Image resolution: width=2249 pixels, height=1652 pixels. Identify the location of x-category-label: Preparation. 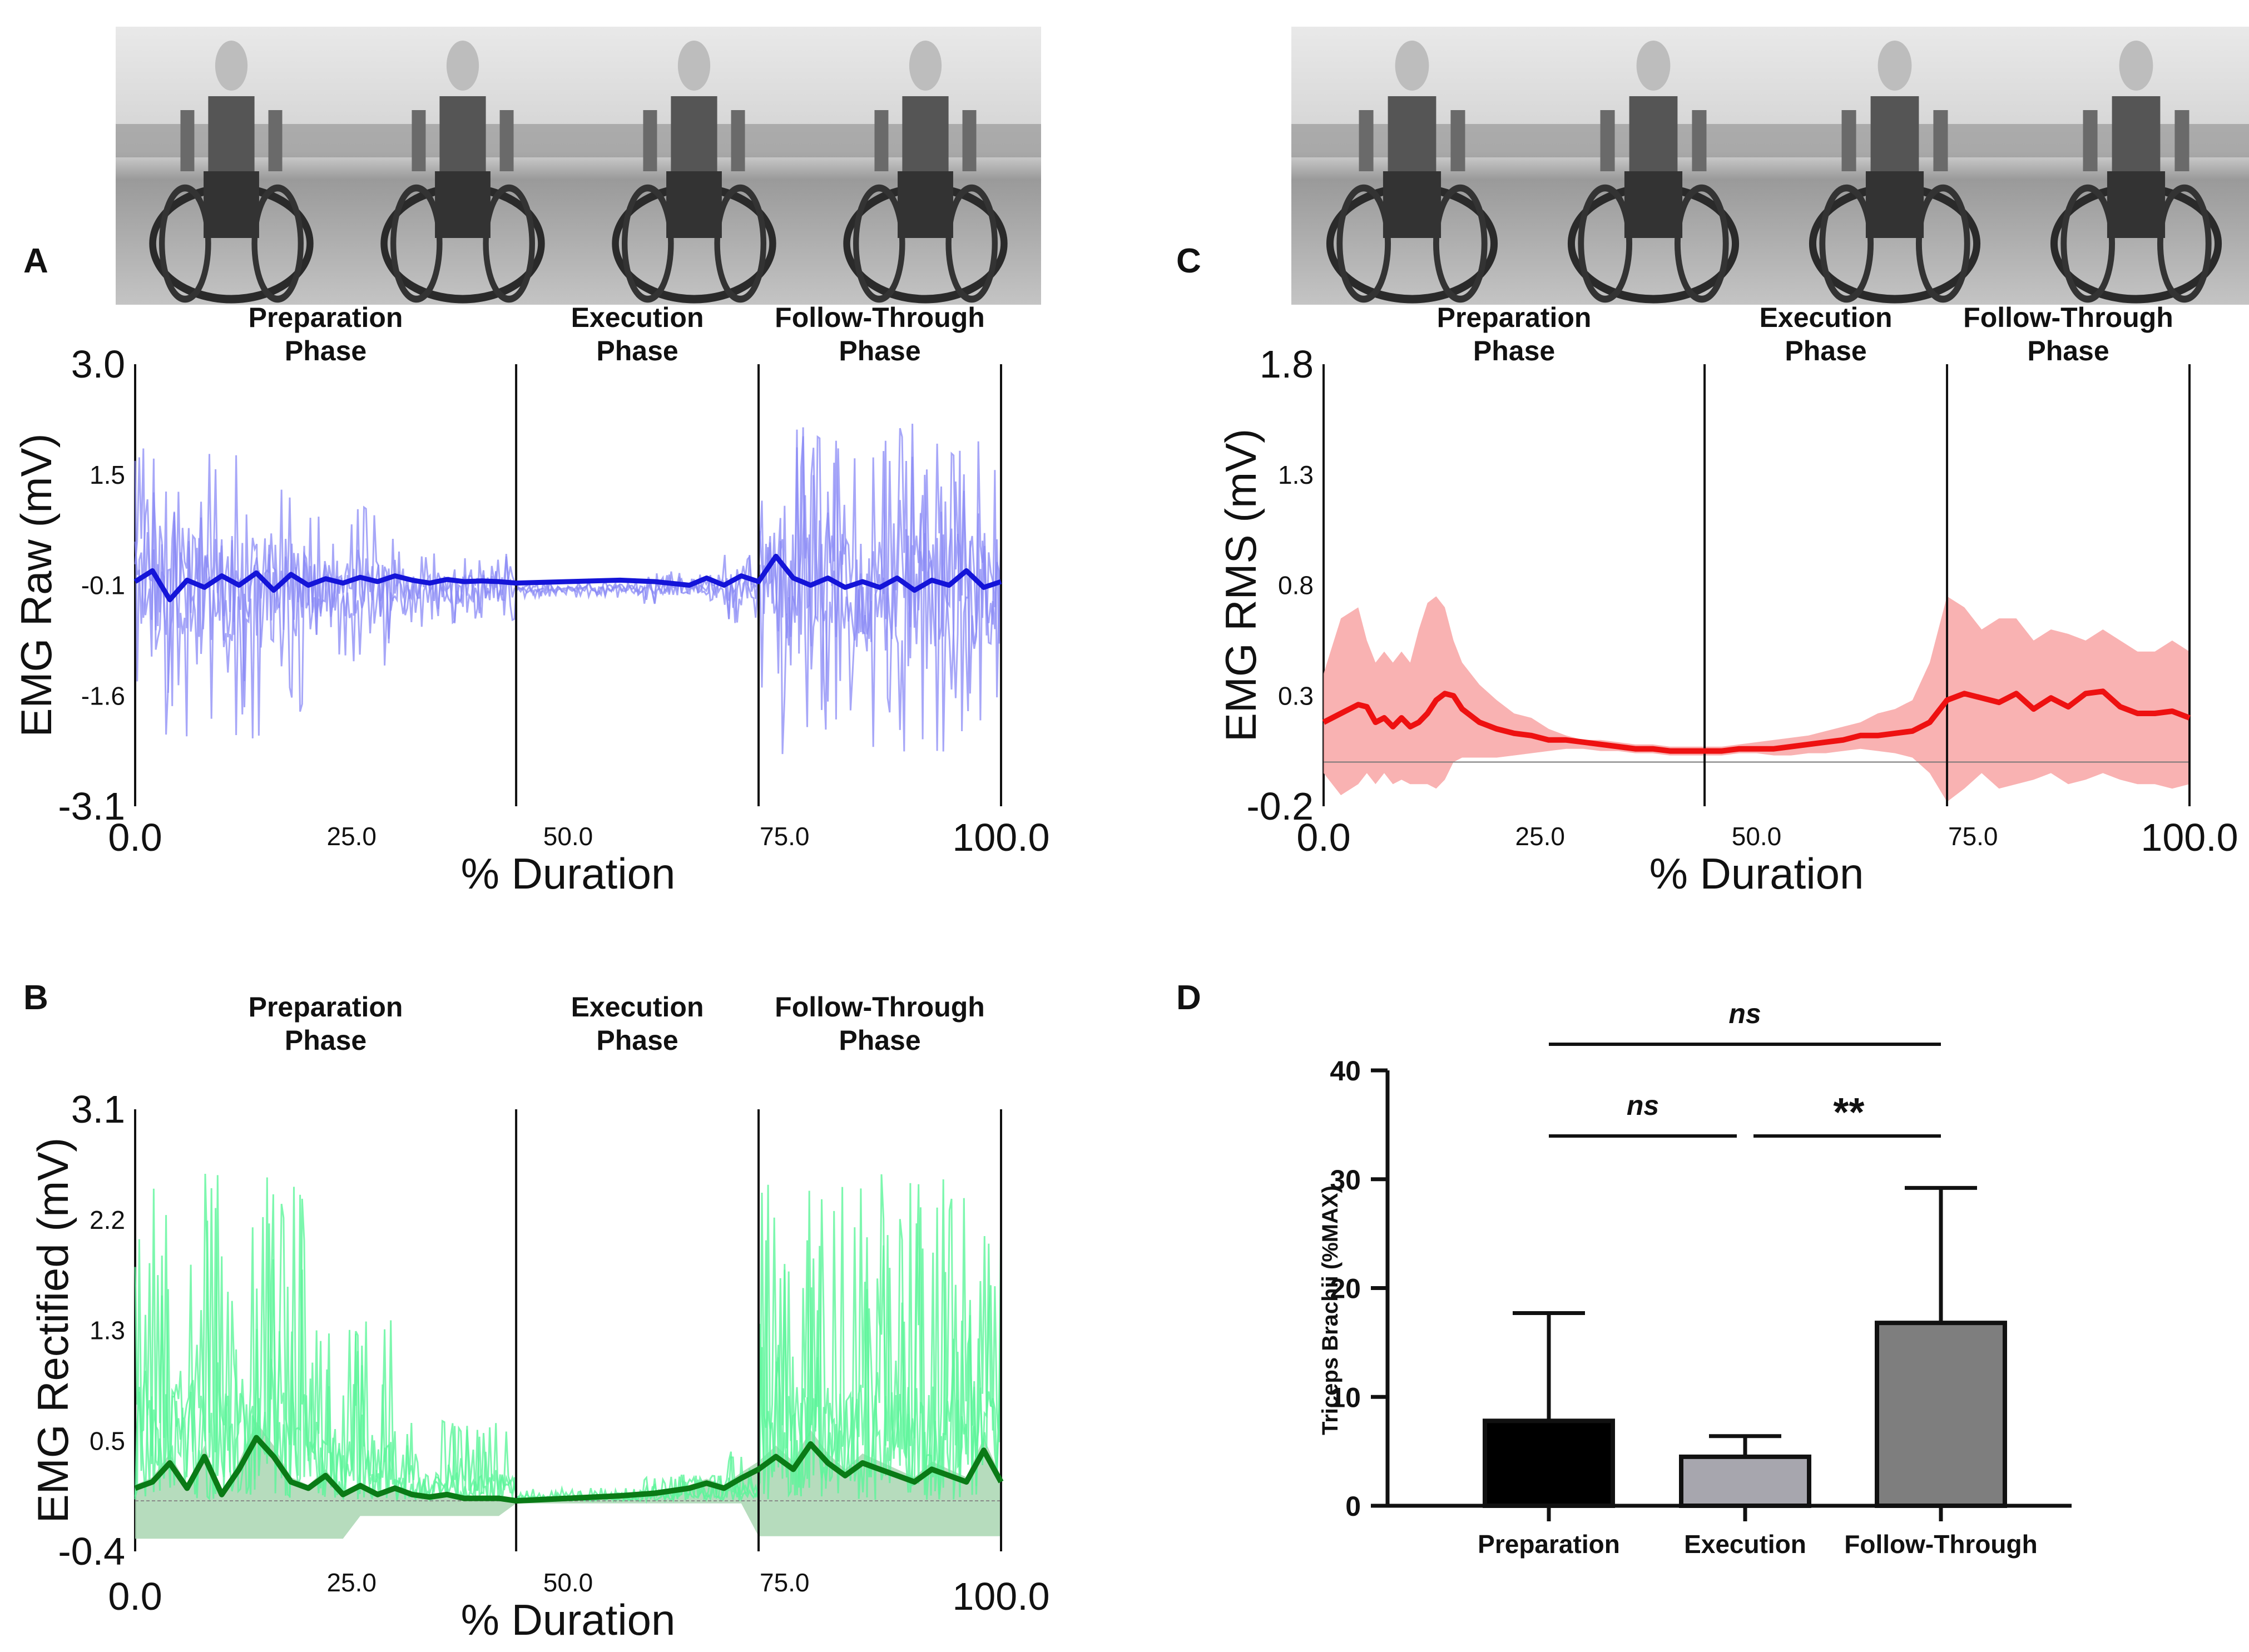
(1549, 1545).